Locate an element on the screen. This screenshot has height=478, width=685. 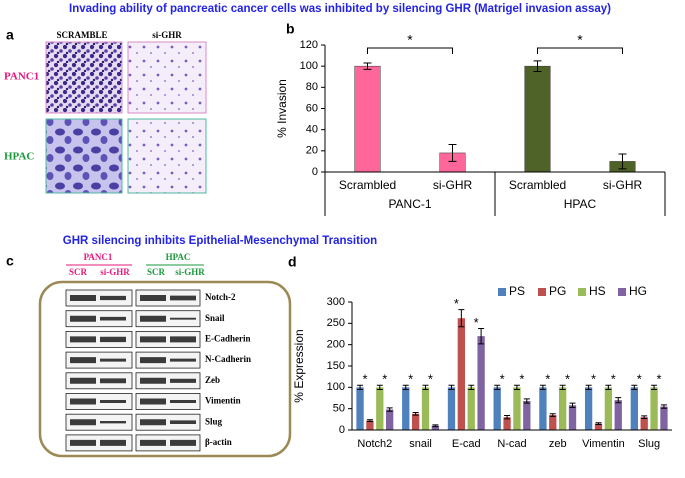
y-tick-label: 100 is located at coordinates (336, 387).